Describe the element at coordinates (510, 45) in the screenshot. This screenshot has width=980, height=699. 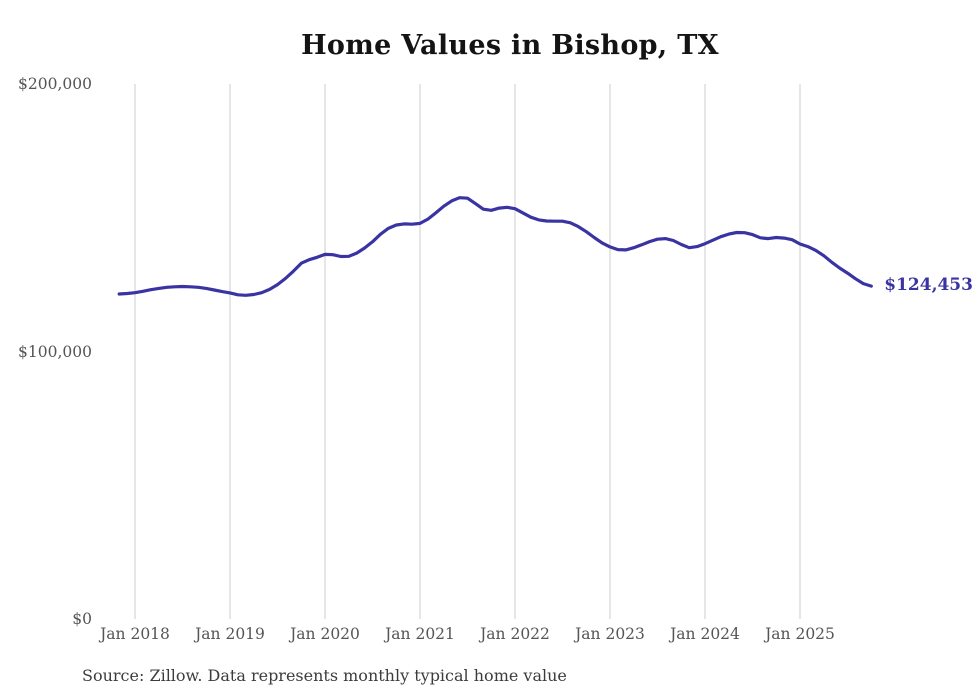
I see `chart-title: Home Values in Bishop, TX` at that location.